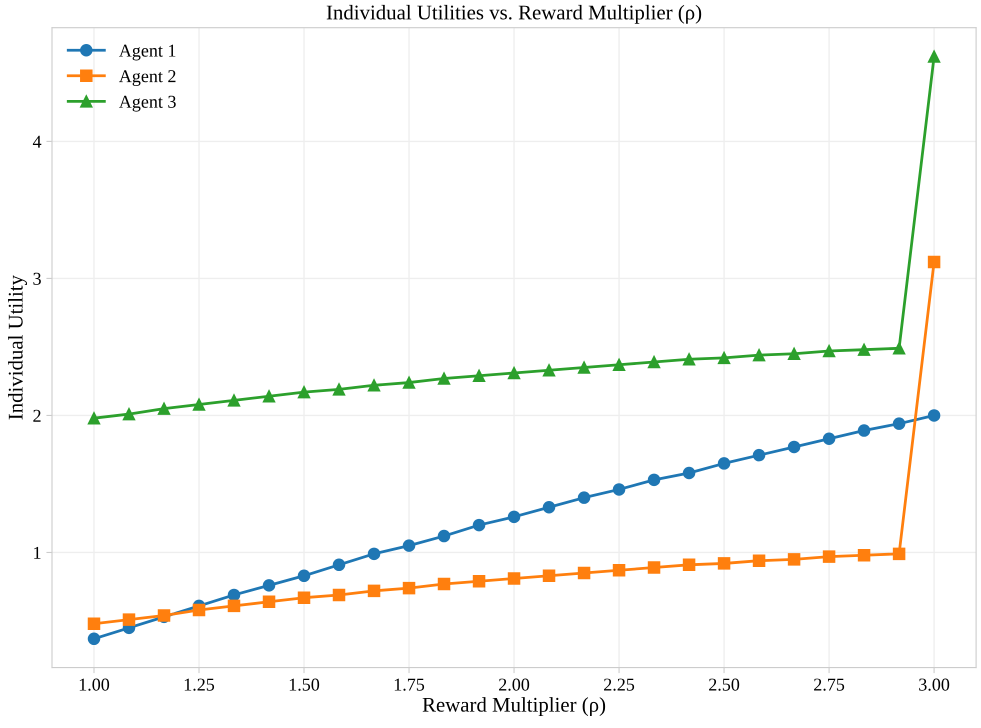 The height and width of the screenshot is (728, 981). Describe the element at coordinates (724, 684) in the screenshot. I see `x-tick-label: 2.50` at that location.